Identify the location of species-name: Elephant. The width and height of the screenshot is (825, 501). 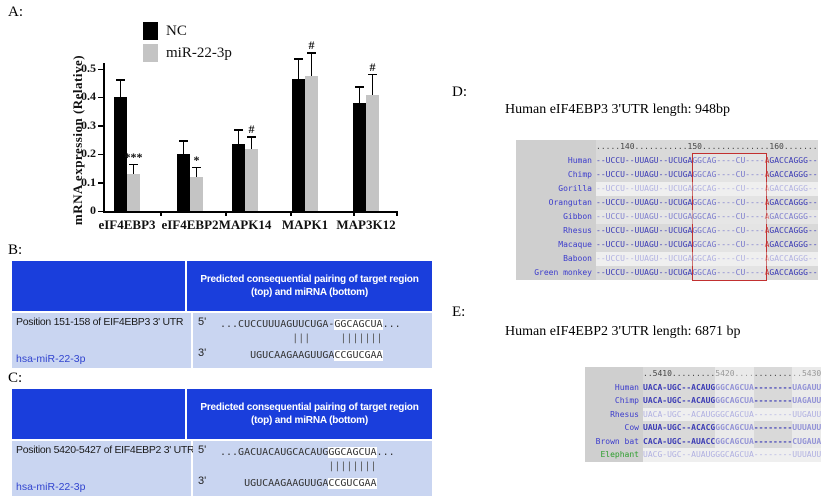
(614, 455).